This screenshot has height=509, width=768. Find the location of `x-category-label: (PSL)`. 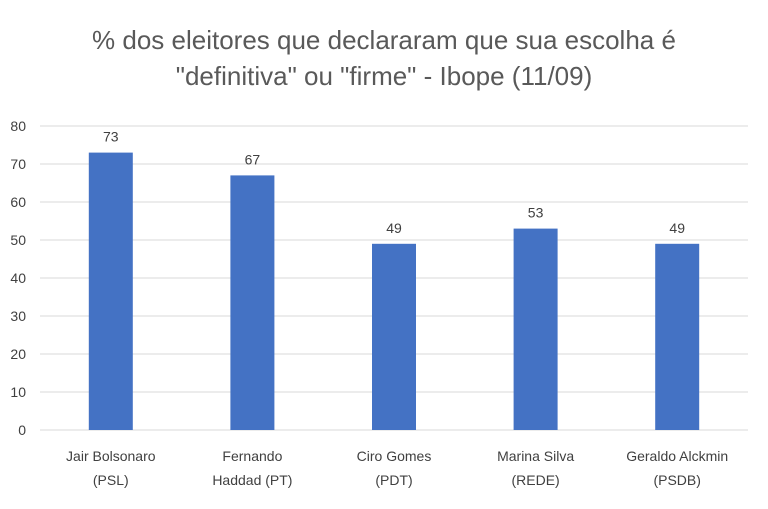

x-category-label: (PSL) is located at coordinates (111, 480).